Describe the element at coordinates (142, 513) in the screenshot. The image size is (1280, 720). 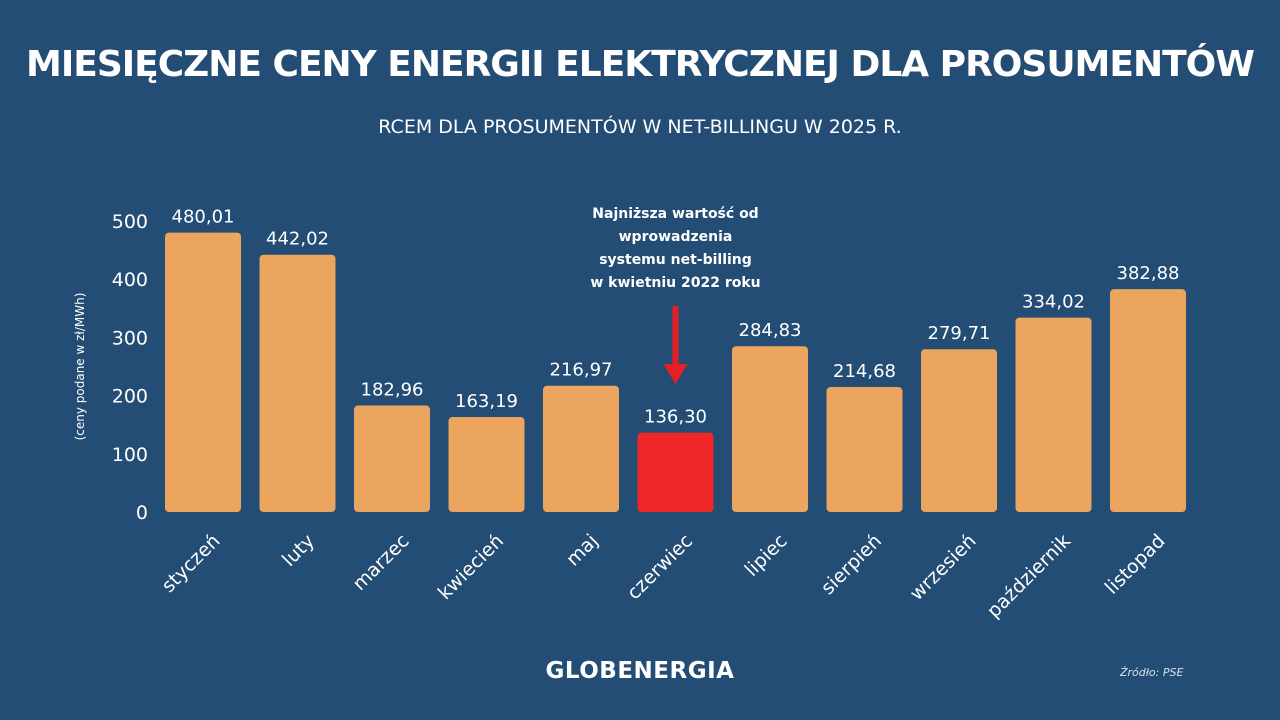
I see `y-tick-label: 0` at that location.